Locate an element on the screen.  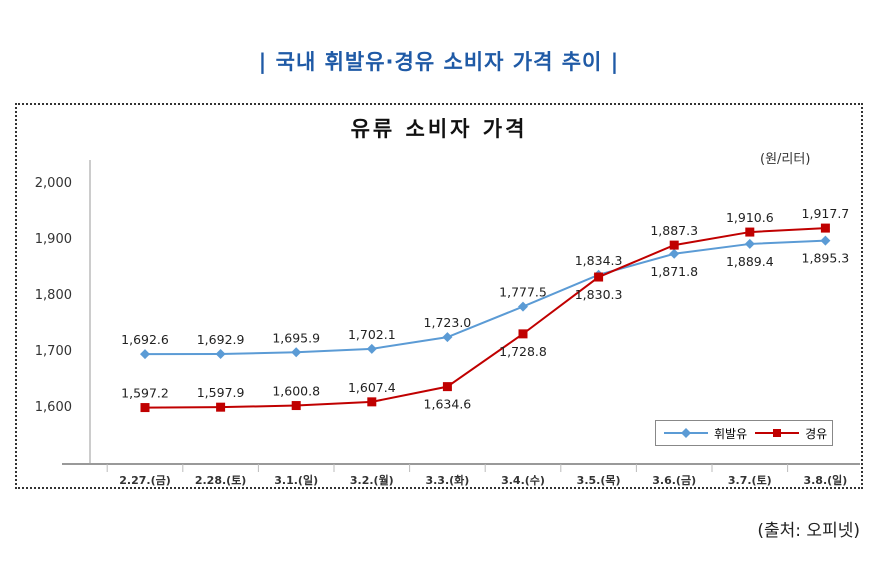
data-label: 1,830.3 is located at coordinates (599, 294).